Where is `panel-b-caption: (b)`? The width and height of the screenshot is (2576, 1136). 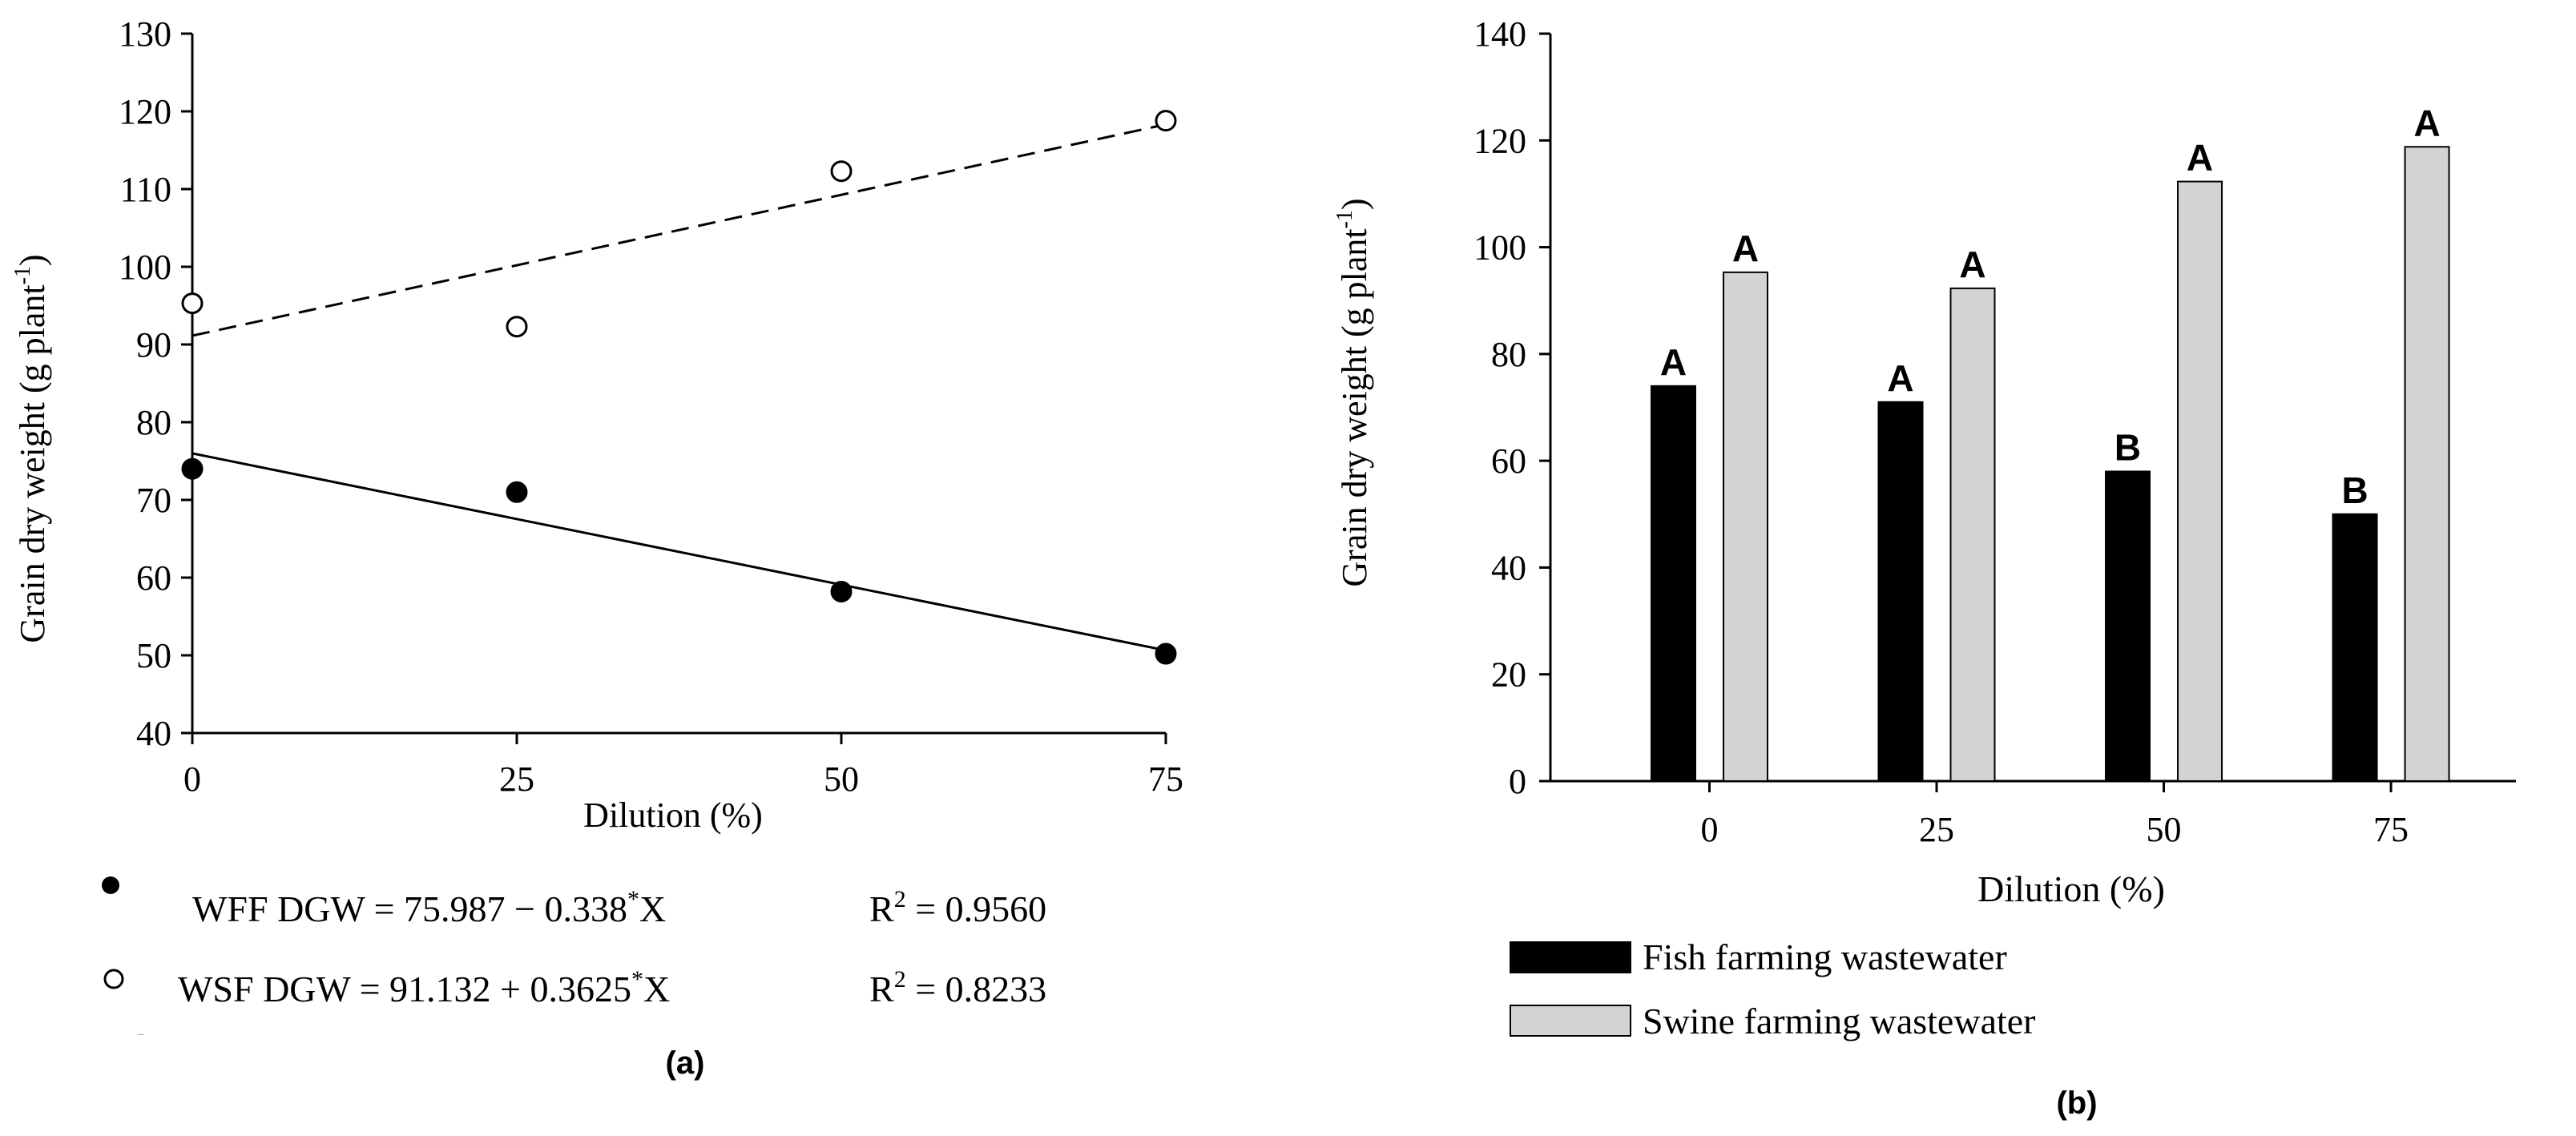 panel-b-caption: (b) is located at coordinates (2076, 1103).